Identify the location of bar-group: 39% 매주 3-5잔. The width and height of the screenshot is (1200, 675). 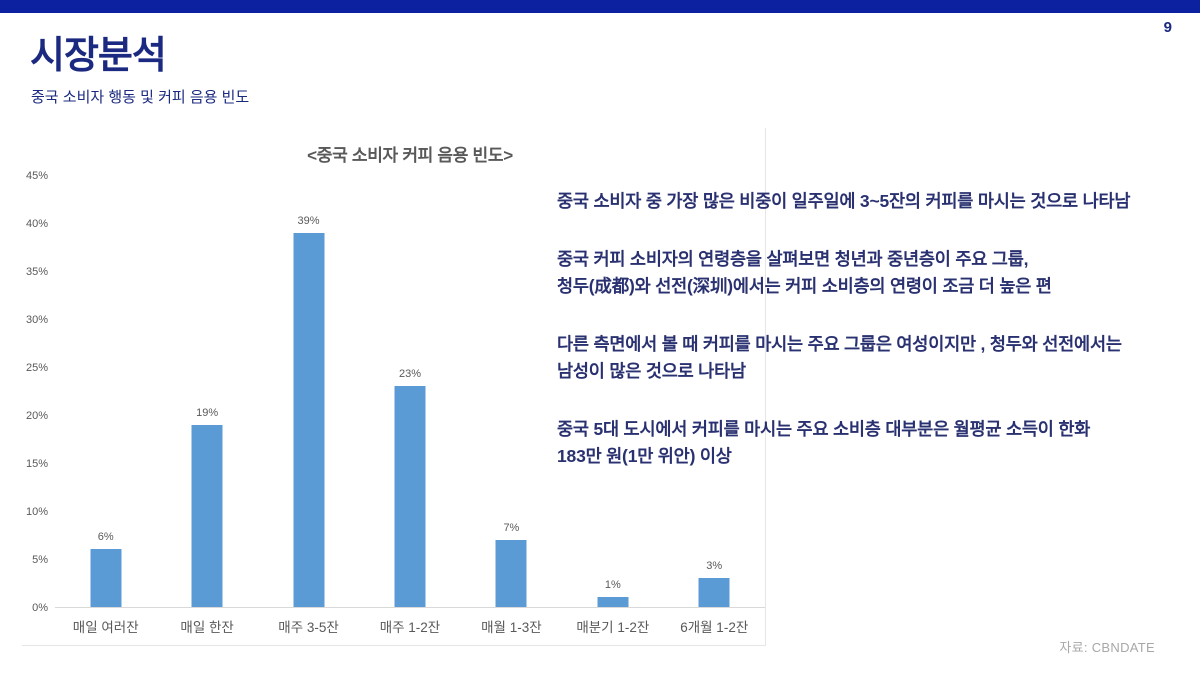
(308, 405).